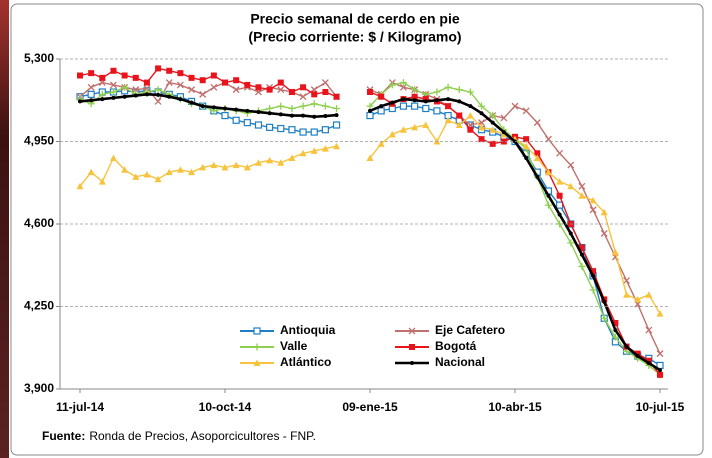  I want to click on legend-label: Antioquia, so click(308, 330).